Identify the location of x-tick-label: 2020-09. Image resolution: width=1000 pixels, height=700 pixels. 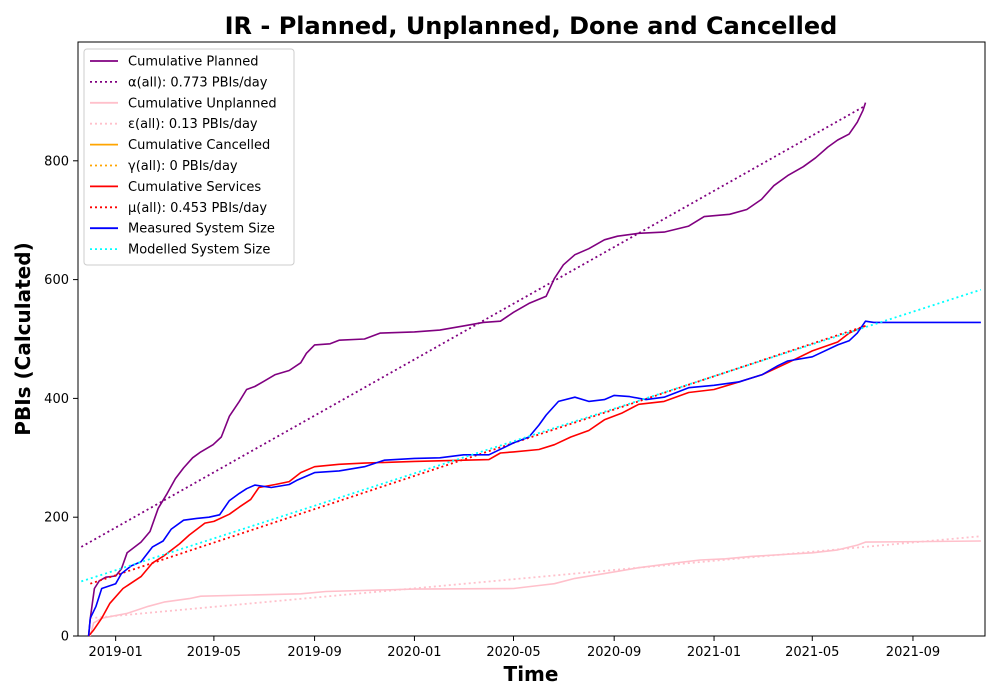
(614, 652).